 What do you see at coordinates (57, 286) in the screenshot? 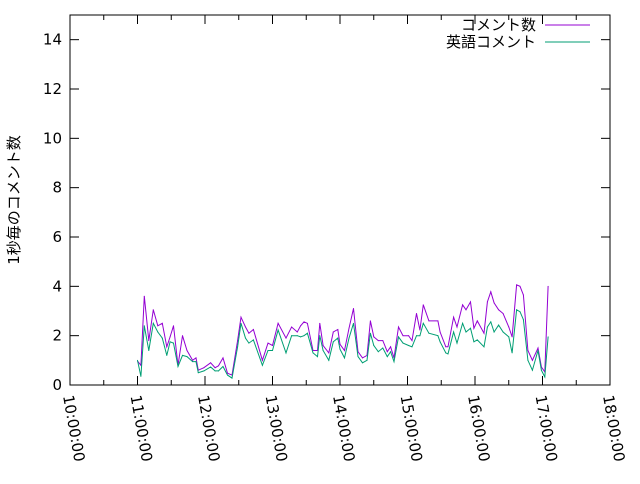
I see `y-tick-label: 4` at bounding box center [57, 286].